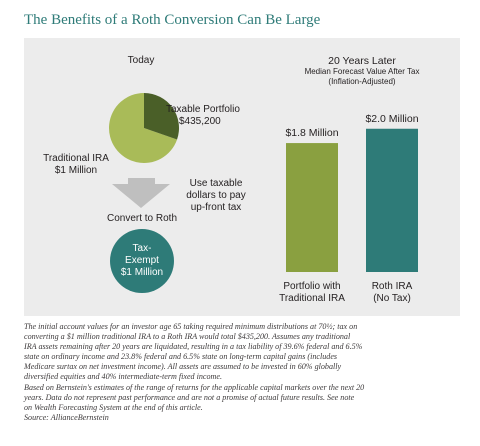  Describe the element at coordinates (141, 60) in the screenshot. I see `today-heading: Today` at that location.